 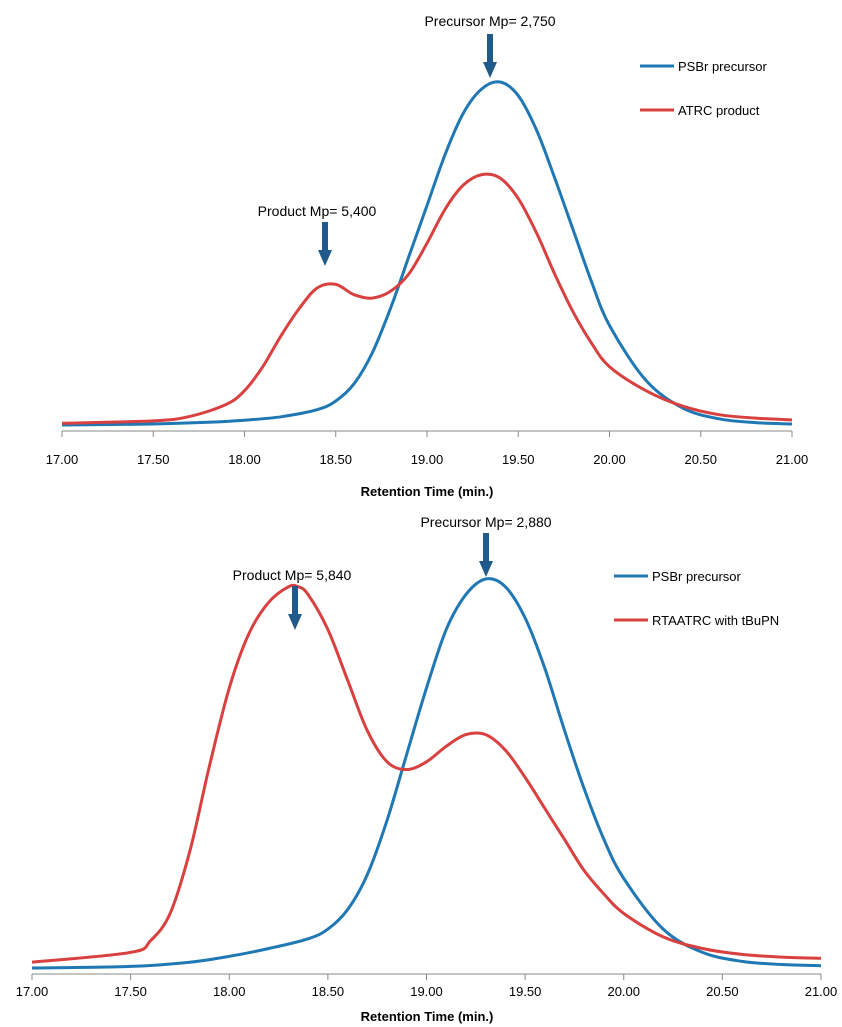 I want to click on precursor-mp-annotation: Precursor Mp= 2,750, so click(x=489, y=21).